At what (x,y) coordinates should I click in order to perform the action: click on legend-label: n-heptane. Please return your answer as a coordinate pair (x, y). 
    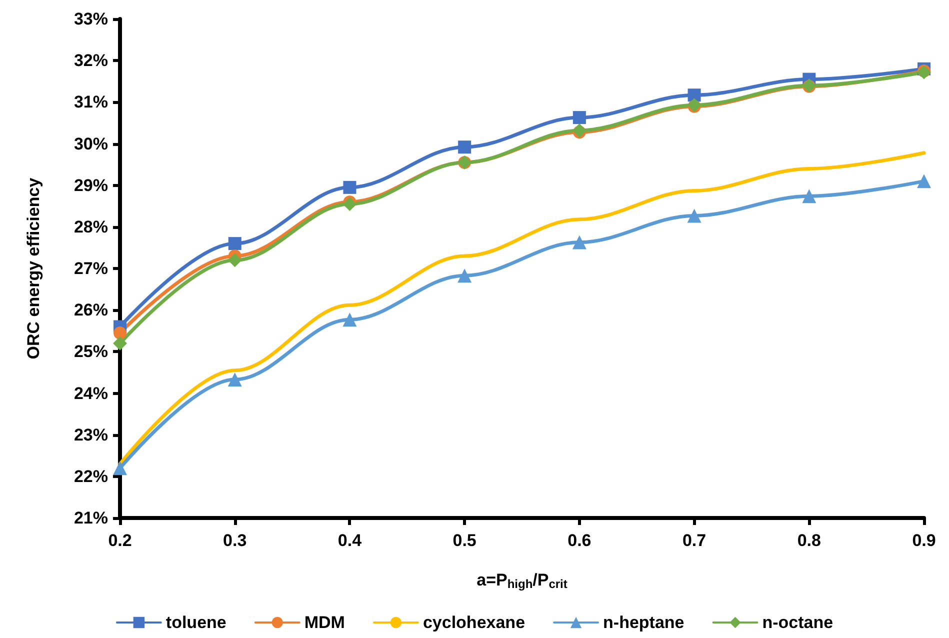
    Looking at the image, I should click on (643, 622).